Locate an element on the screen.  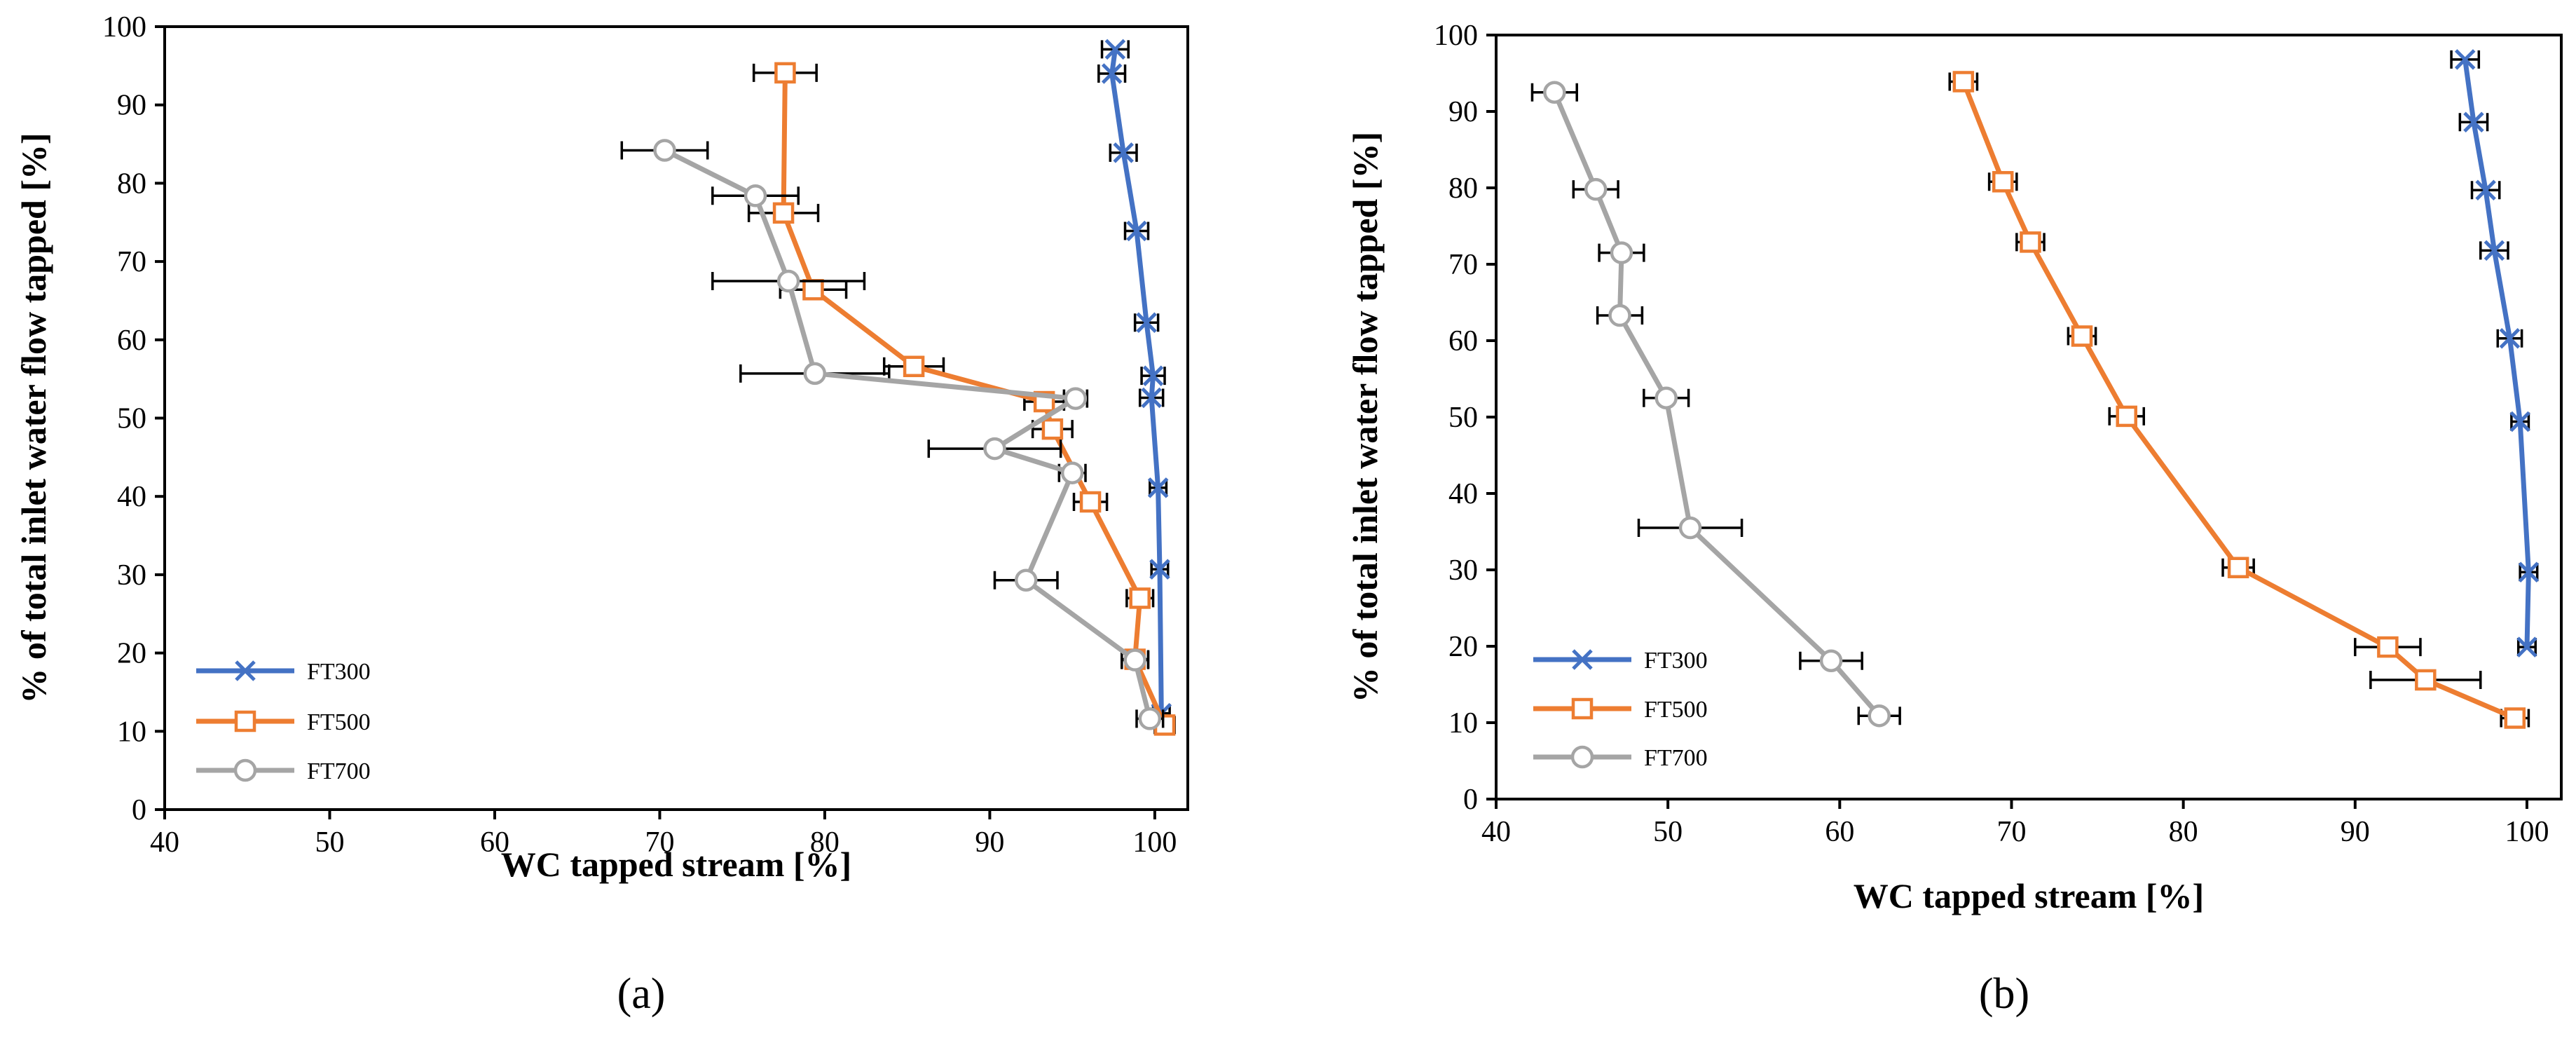
x-tick-label: 90 is located at coordinates (2355, 832).